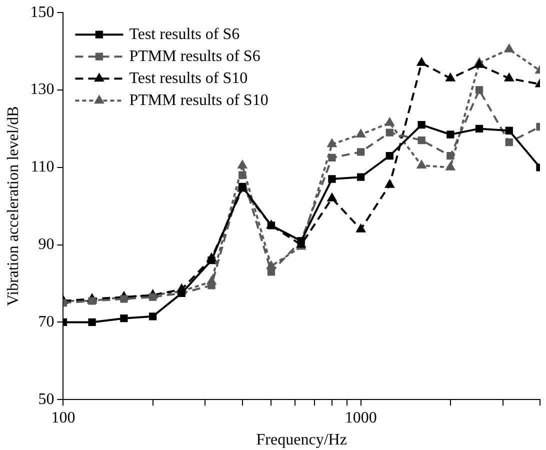 This screenshot has width=546, height=450. Describe the element at coordinates (184, 34) in the screenshot. I see `legend-label: Test results of S6` at that location.